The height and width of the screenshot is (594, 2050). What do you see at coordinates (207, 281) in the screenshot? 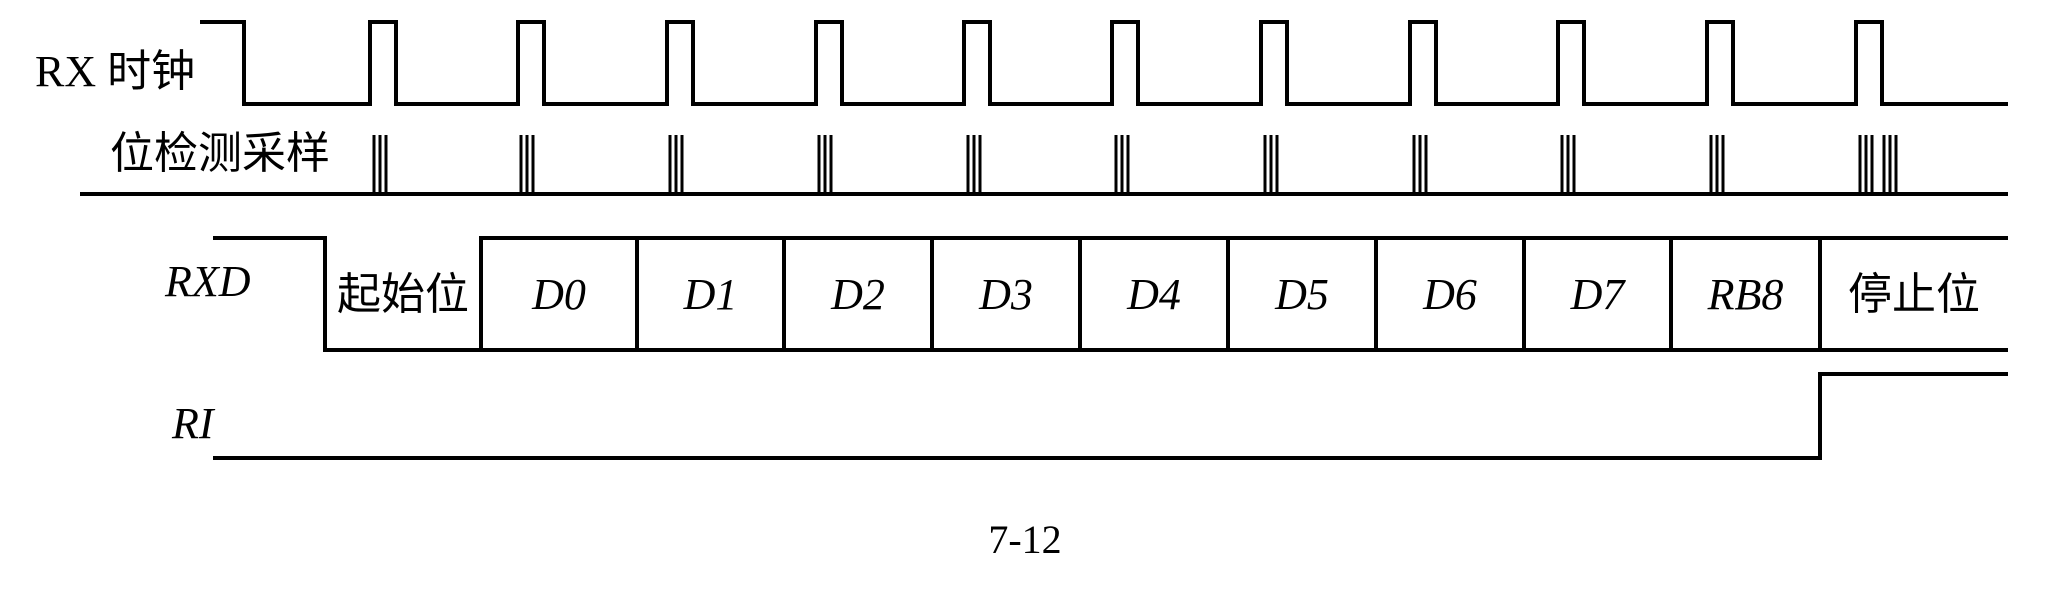
I see `rxd-label: RXD` at bounding box center [207, 281].